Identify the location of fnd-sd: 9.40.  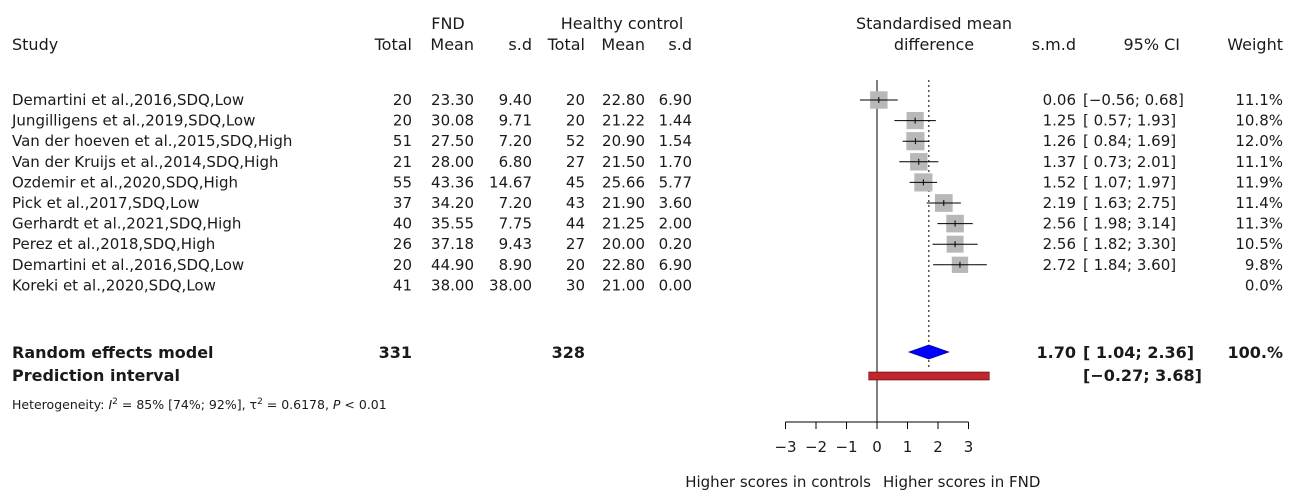
(515, 100).